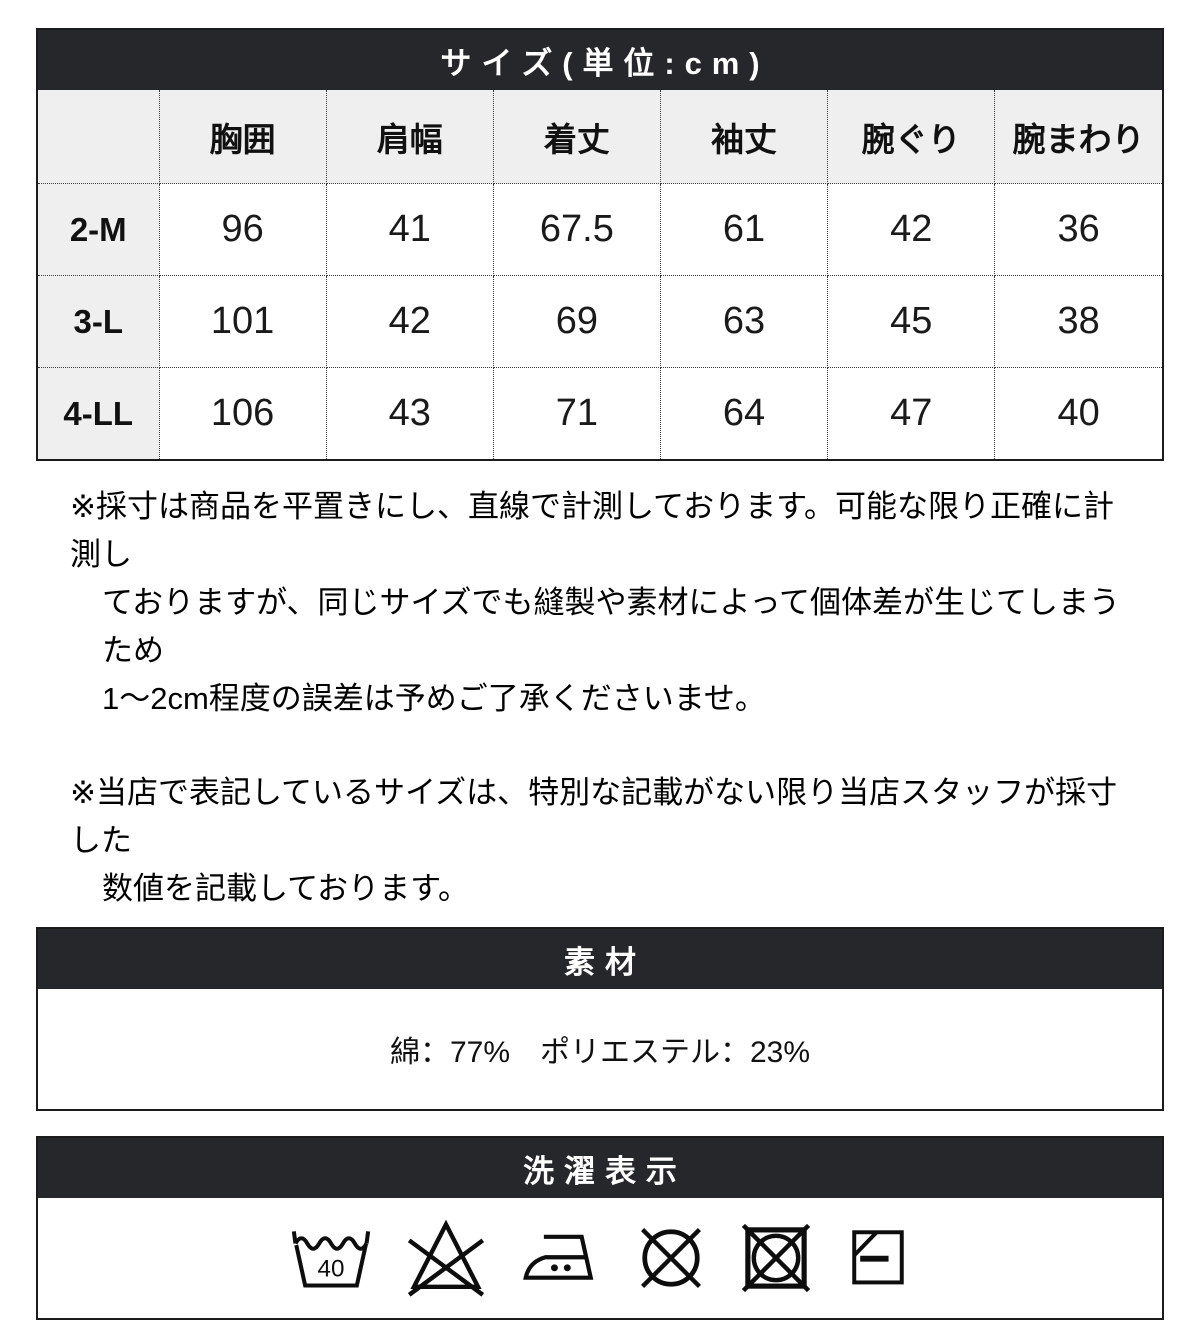 This screenshot has height=1320, width=1200. I want to click on do-not-tumble-dry-icon, so click(776, 1258).